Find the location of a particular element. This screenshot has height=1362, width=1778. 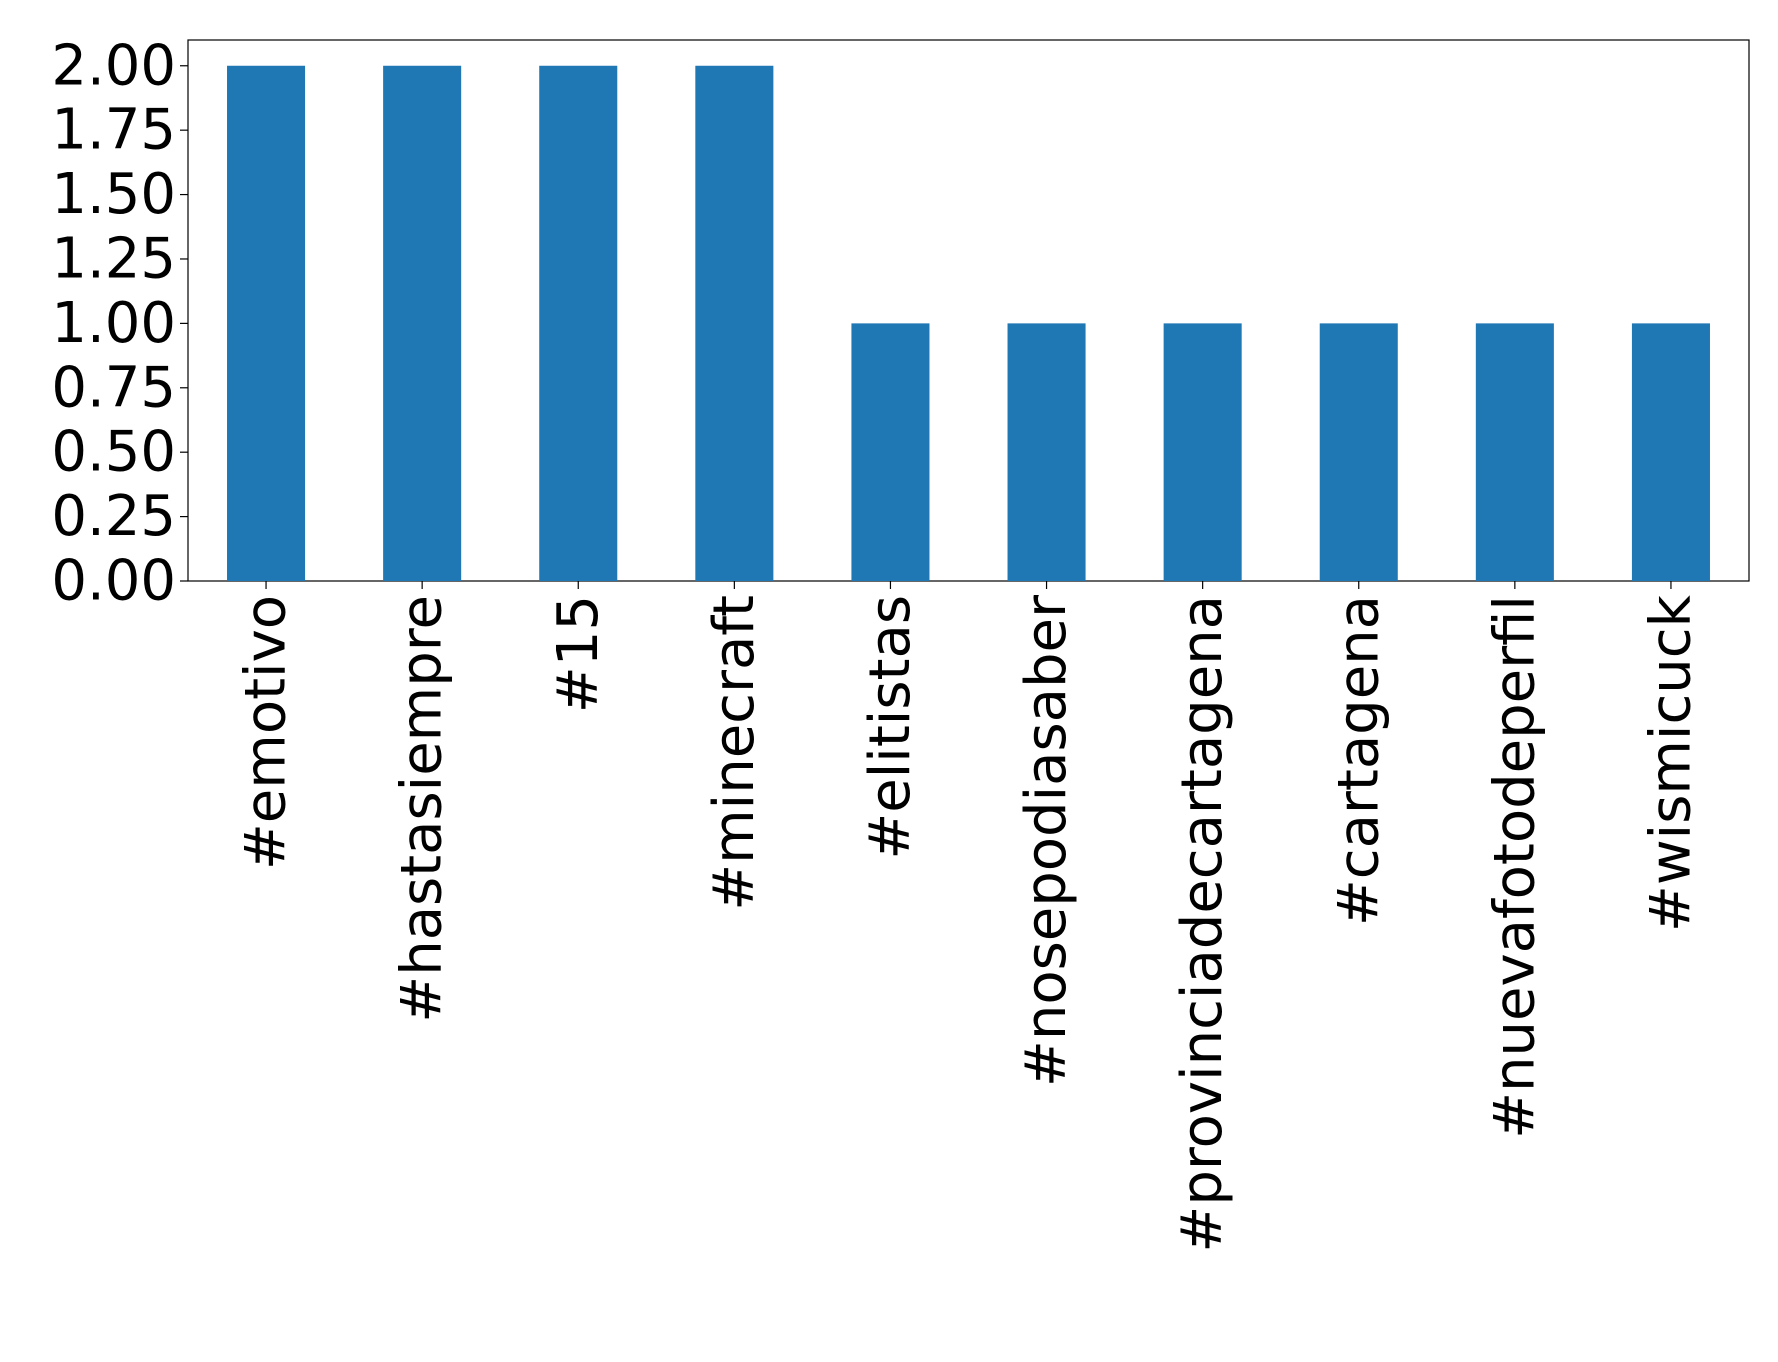

x-tick-label: #minecraft is located at coordinates (734, 753).